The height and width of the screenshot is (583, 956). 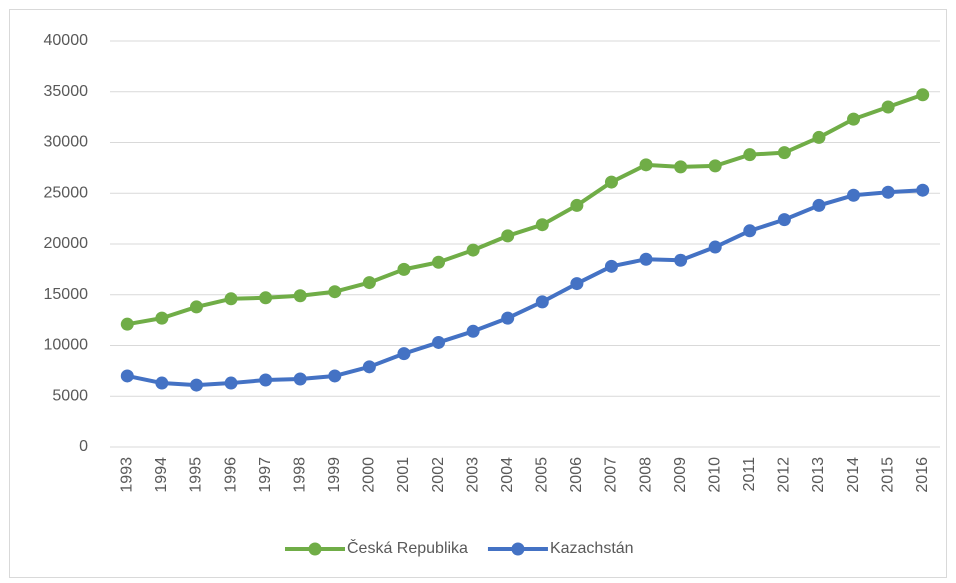 What do you see at coordinates (369, 475) in the screenshot?
I see `x-tick-label: 2000` at bounding box center [369, 475].